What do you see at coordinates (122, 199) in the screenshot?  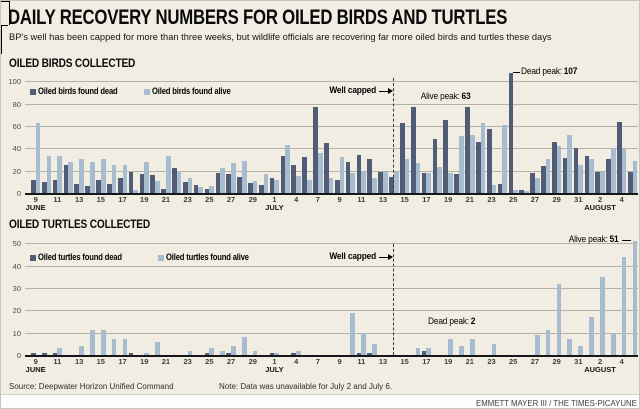 I see `x-tick-label: 17` at bounding box center [122, 199].